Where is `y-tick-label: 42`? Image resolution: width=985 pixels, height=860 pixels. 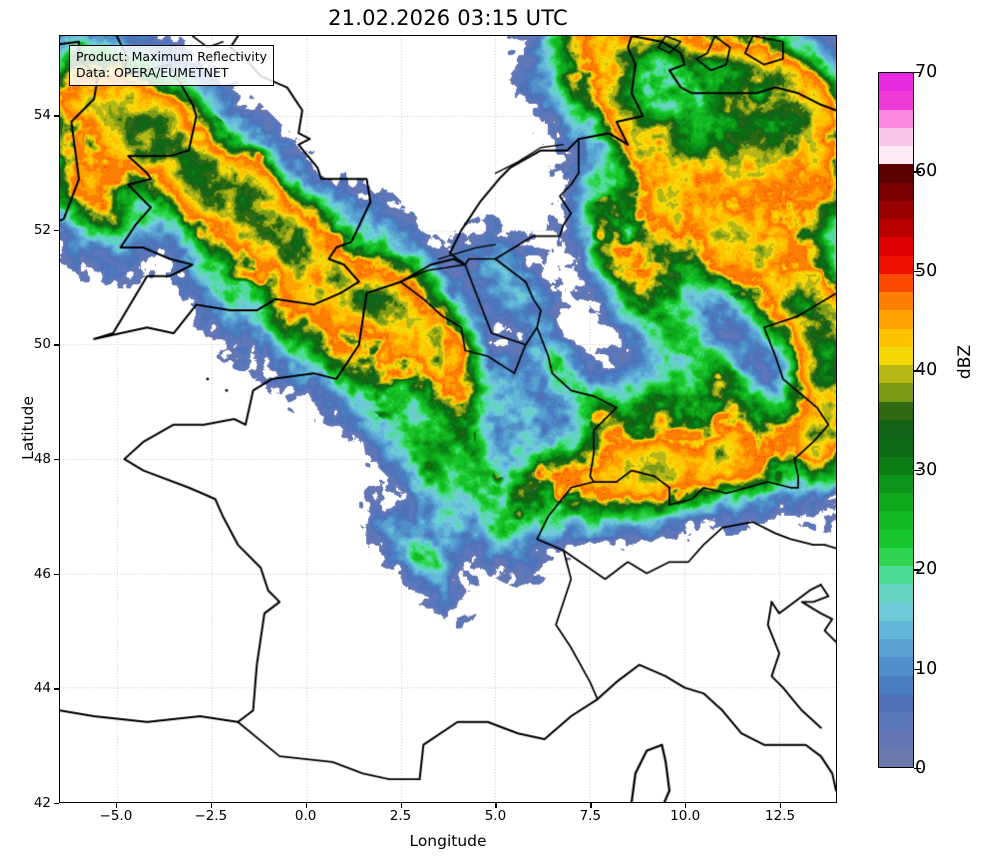
y-tick-label: 42 is located at coordinates (42, 803).